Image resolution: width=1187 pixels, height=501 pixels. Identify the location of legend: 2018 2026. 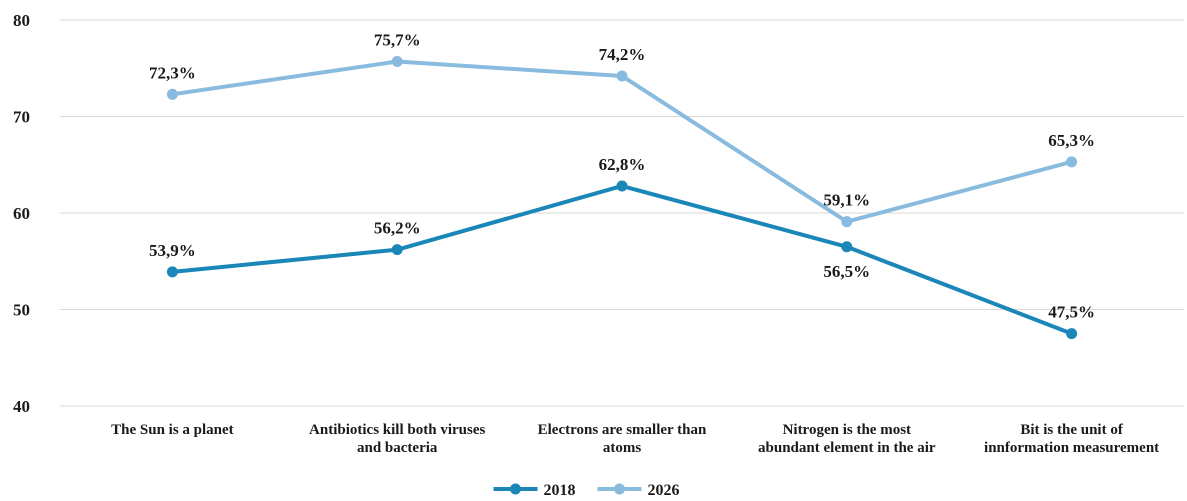
(586, 490).